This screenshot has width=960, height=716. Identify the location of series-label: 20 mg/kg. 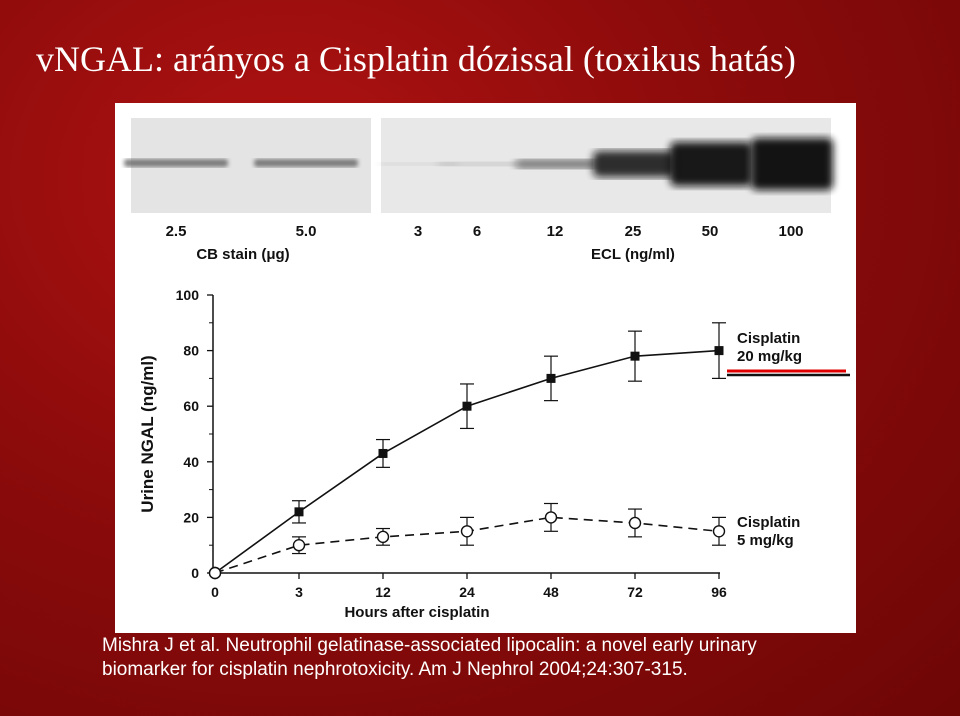
(769, 356).